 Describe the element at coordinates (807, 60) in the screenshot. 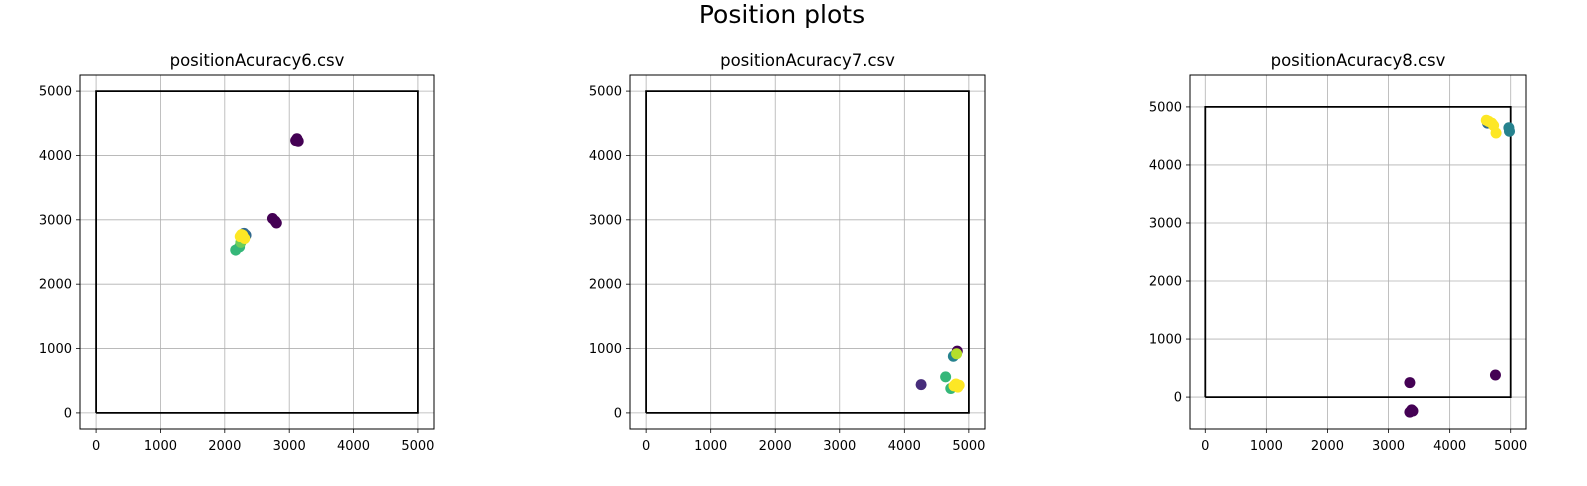

I see `subplot-title: positionAcuracy7.csv` at that location.